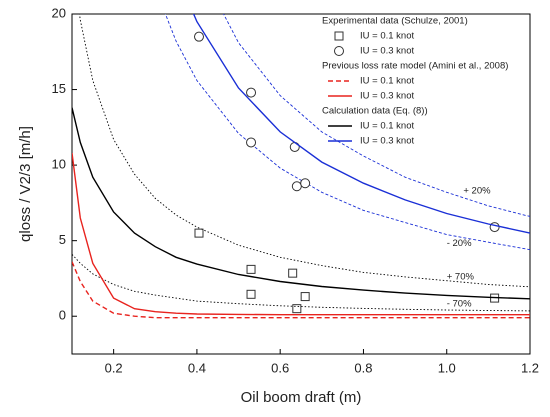 This screenshot has height=417, width=550. What do you see at coordinates (59, 88) in the screenshot?
I see `y-tick-label: 15` at bounding box center [59, 88].